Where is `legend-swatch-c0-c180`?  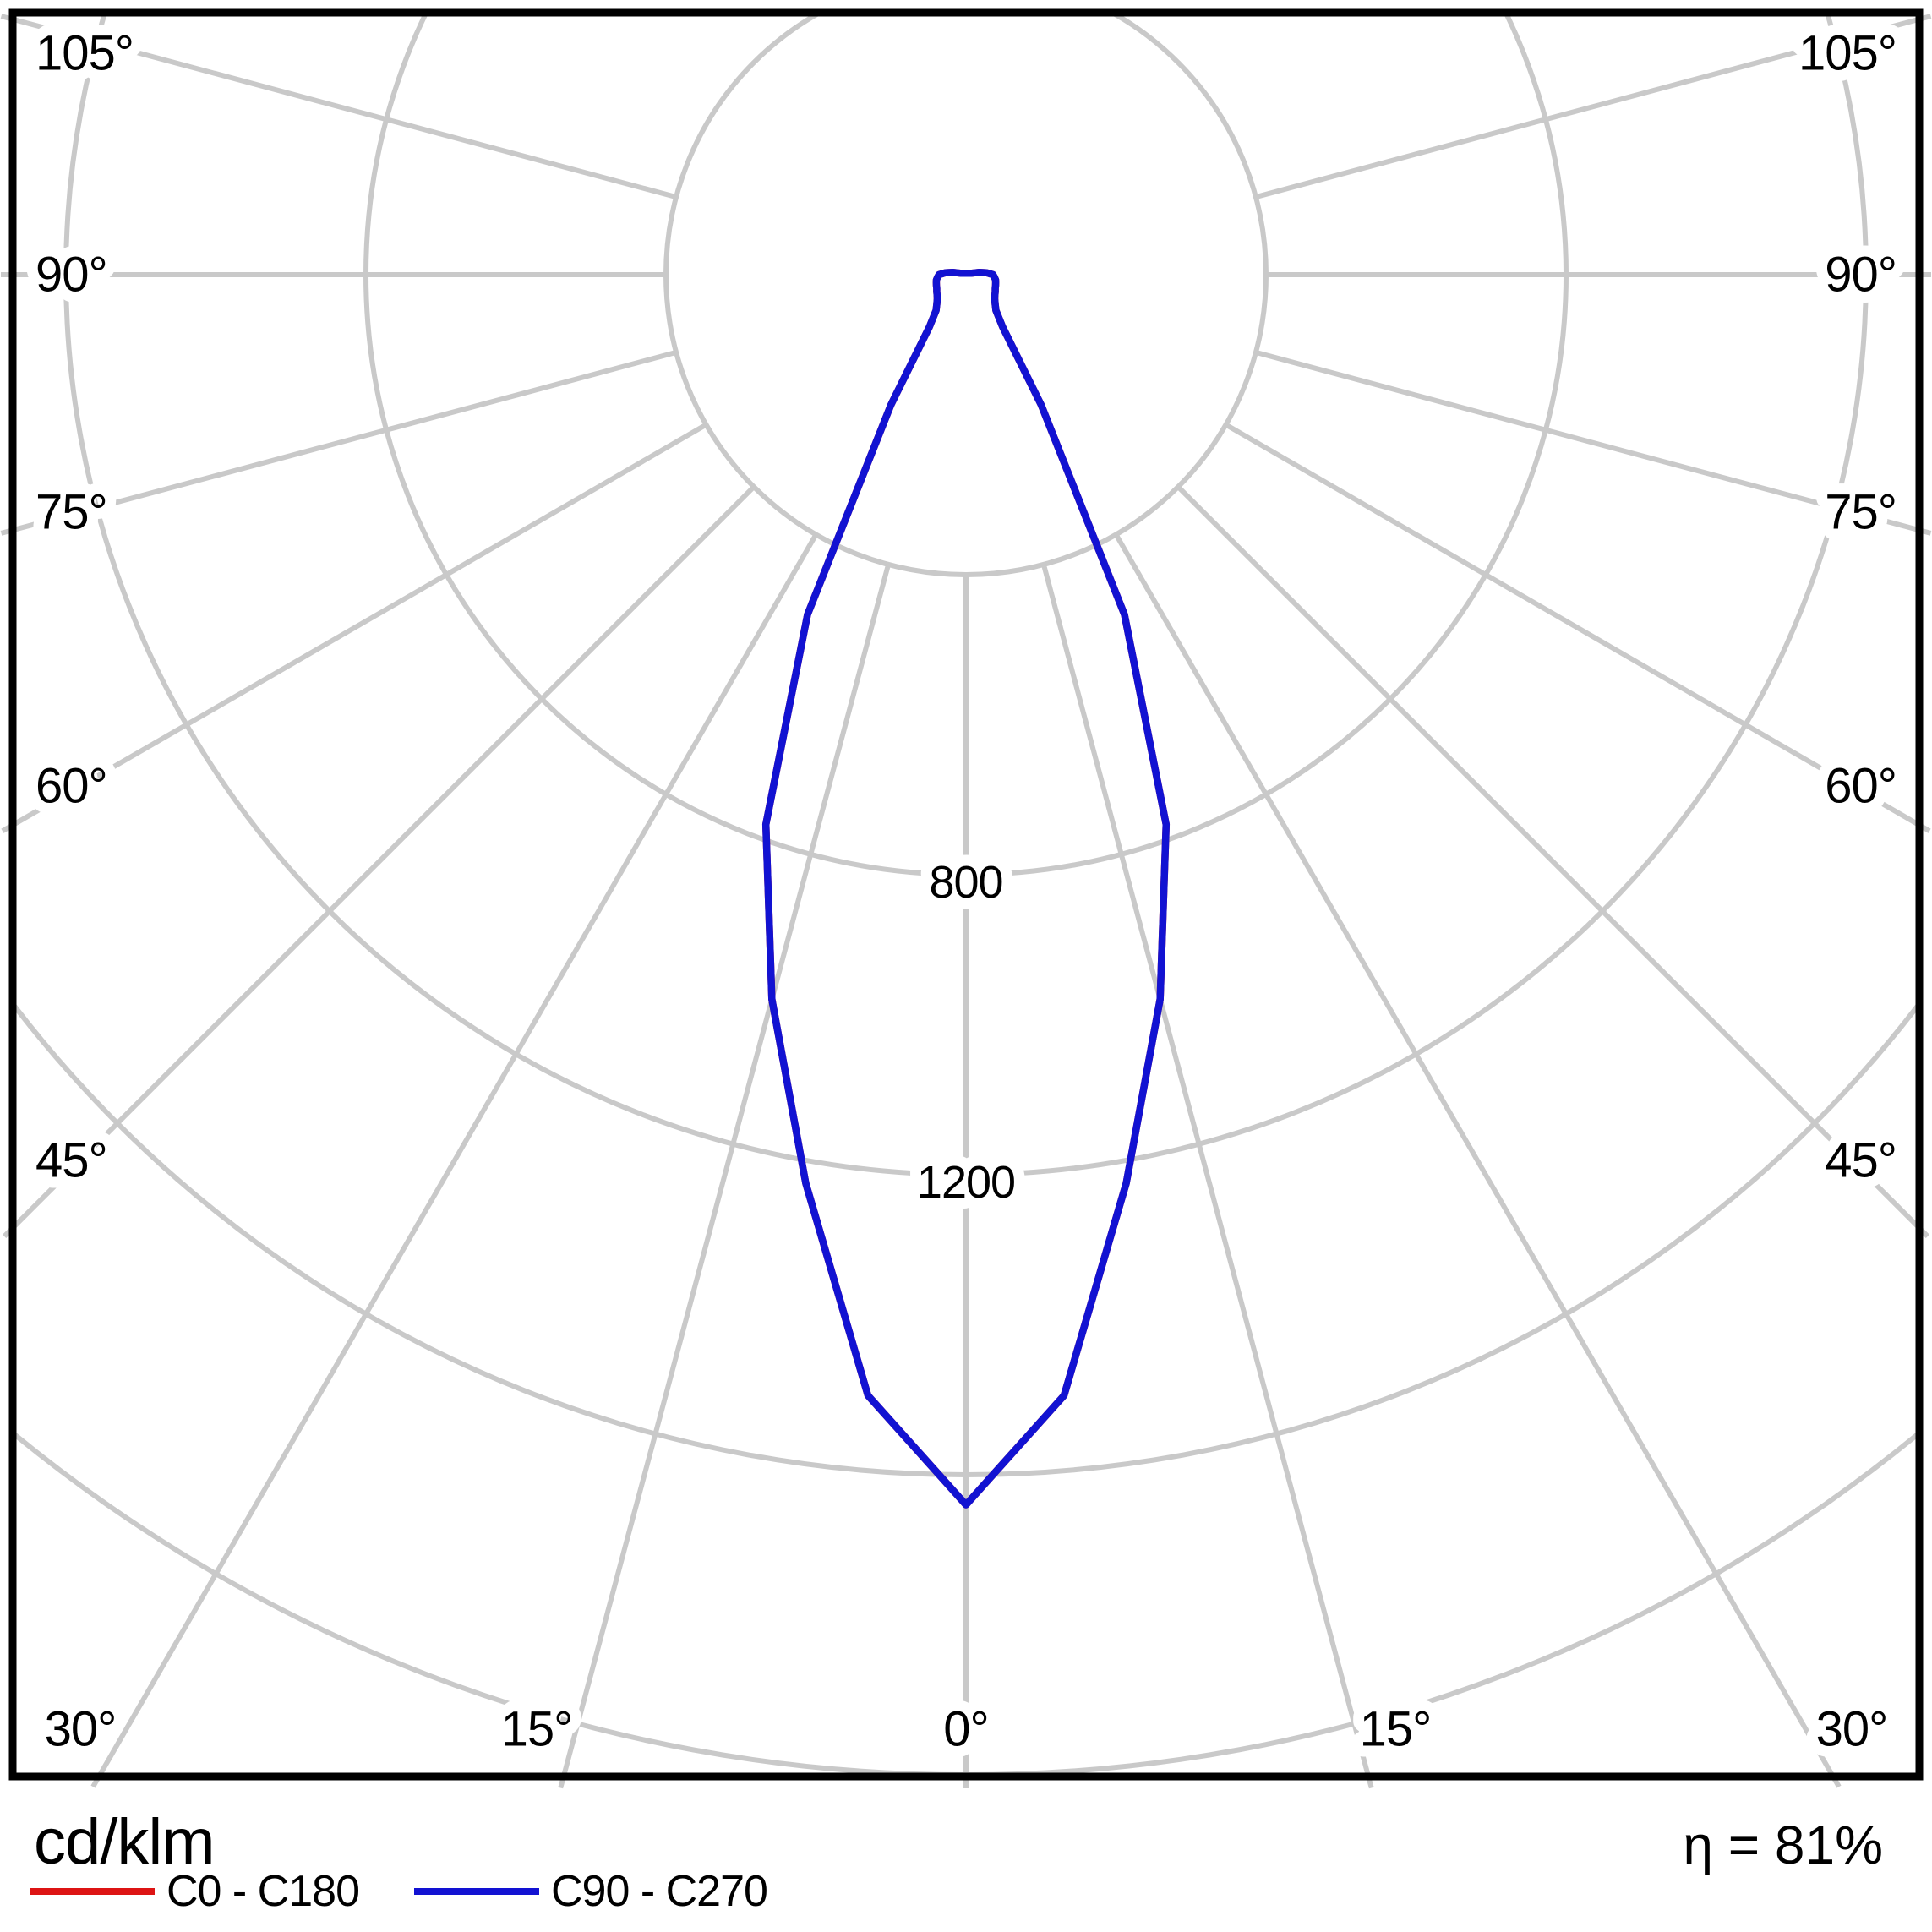
legend-swatch-c0-c180 is located at coordinates (92, 1891).